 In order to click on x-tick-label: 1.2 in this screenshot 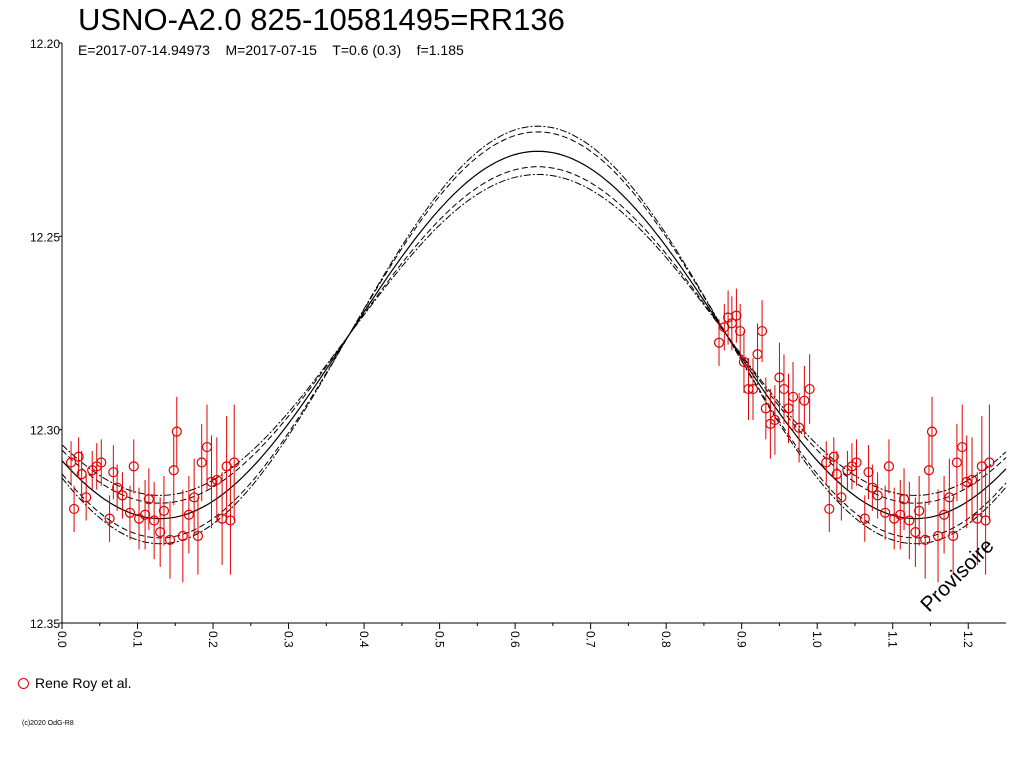, I will do `click(968, 639)`.